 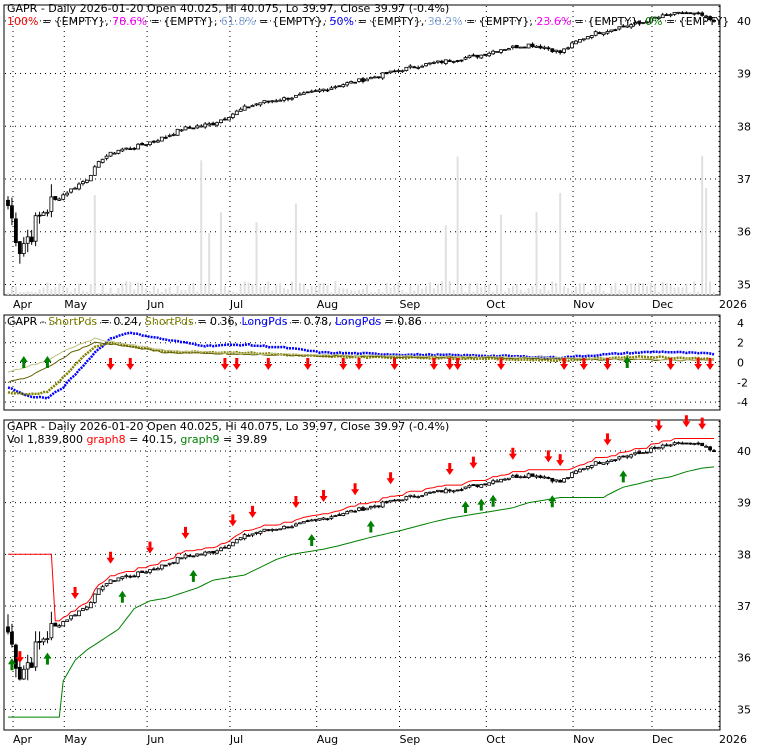 What do you see at coordinates (358, 321) in the screenshot?
I see `legend-part: LongPds` at bounding box center [358, 321].